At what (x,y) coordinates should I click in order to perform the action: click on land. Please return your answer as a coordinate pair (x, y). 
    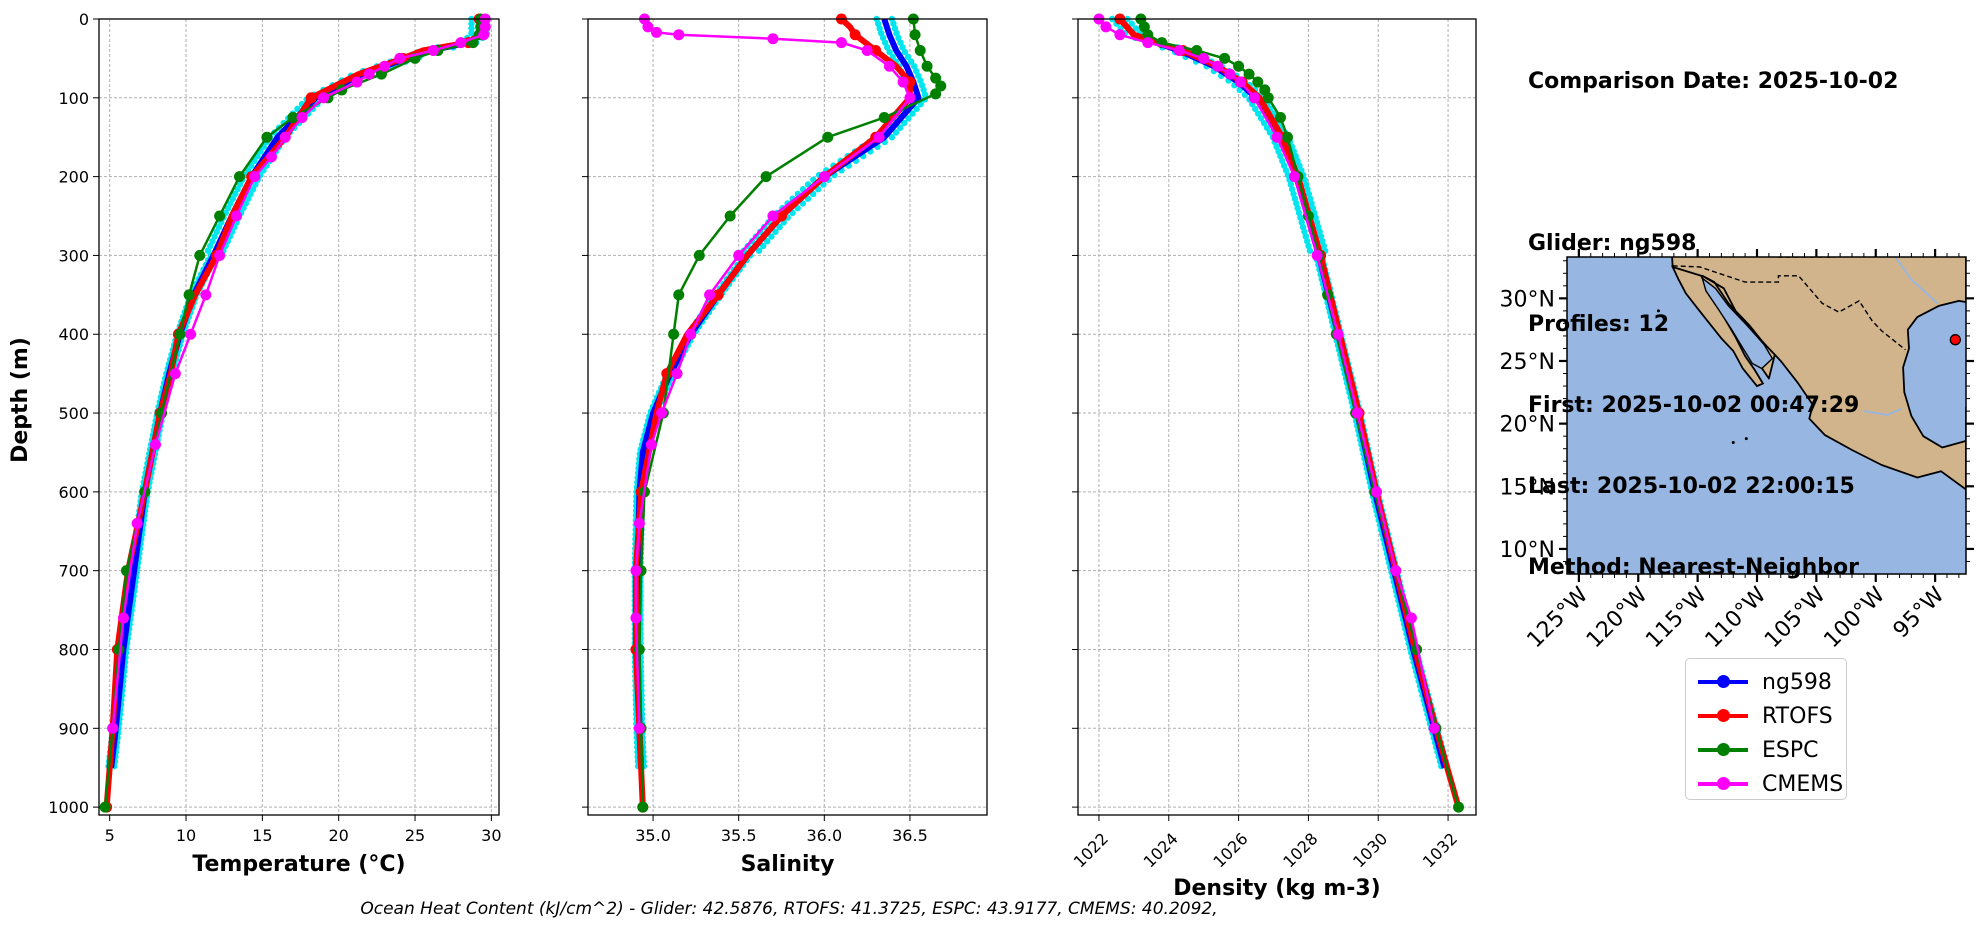
    Looking at the image, I should click on (1811, 378).